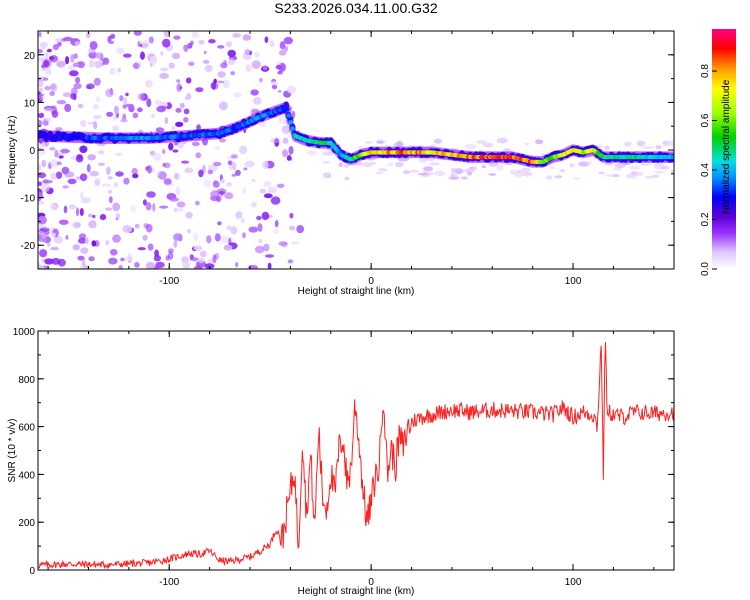 The image size is (750, 600). I want to click on x-tick-label: 100, so click(573, 281).